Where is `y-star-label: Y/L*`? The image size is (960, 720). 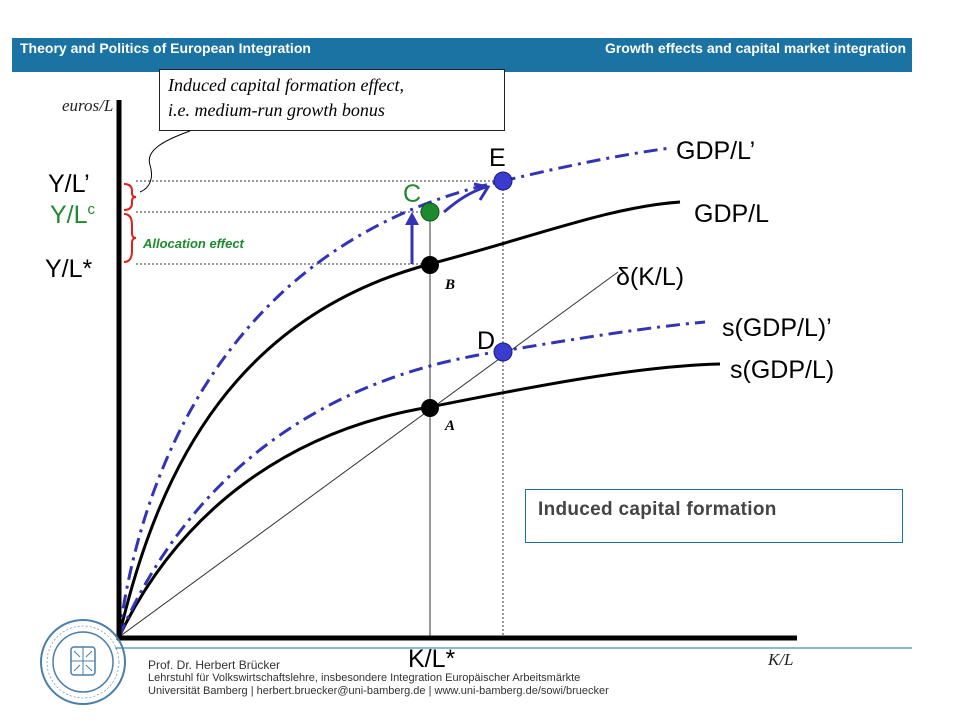
y-star-label: Y/L* is located at coordinates (69, 269).